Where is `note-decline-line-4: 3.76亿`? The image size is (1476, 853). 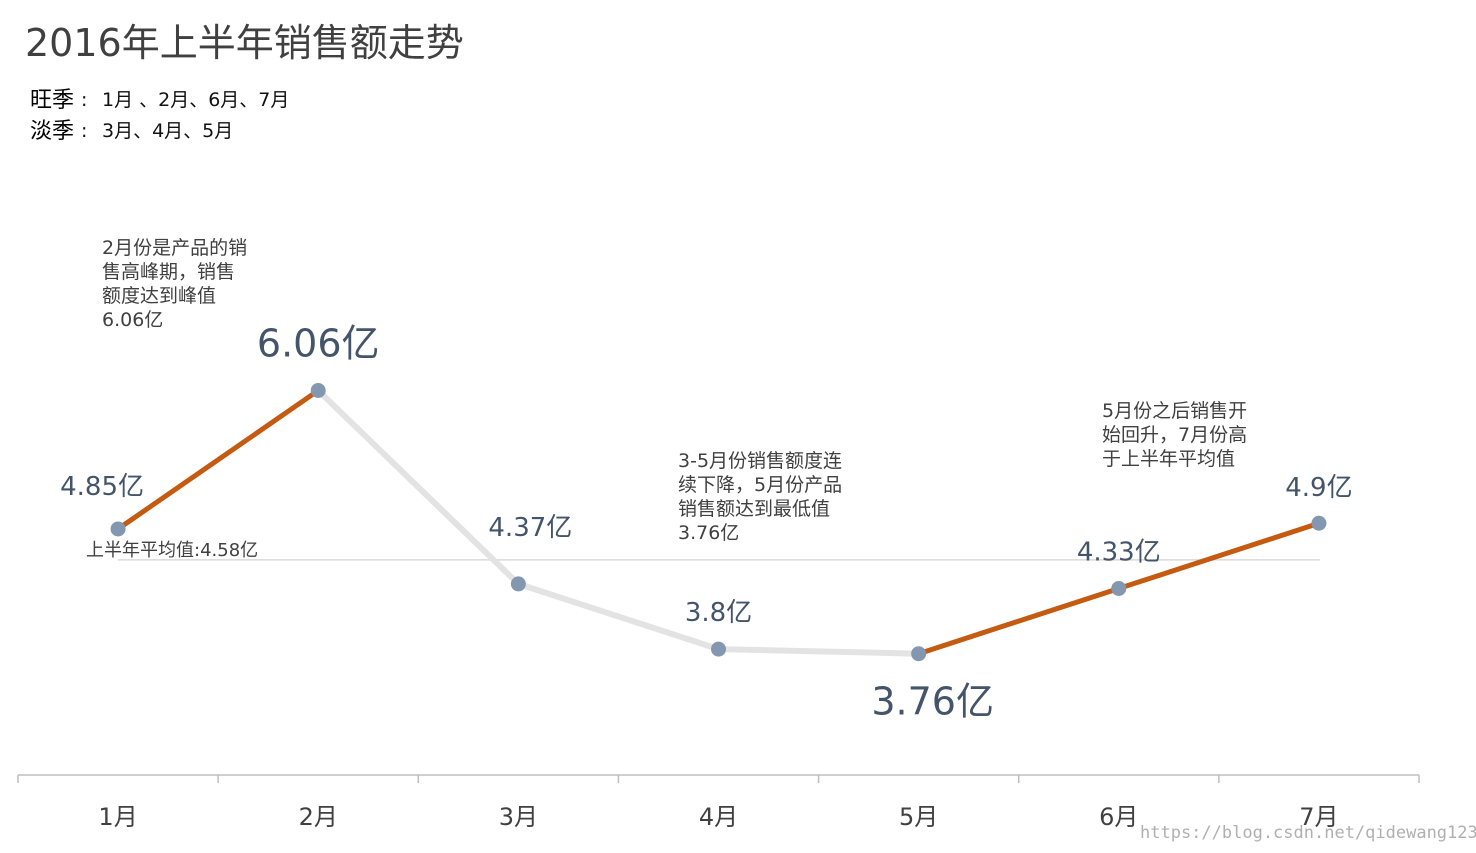 note-decline-line-4: 3.76亿 is located at coordinates (708, 533).